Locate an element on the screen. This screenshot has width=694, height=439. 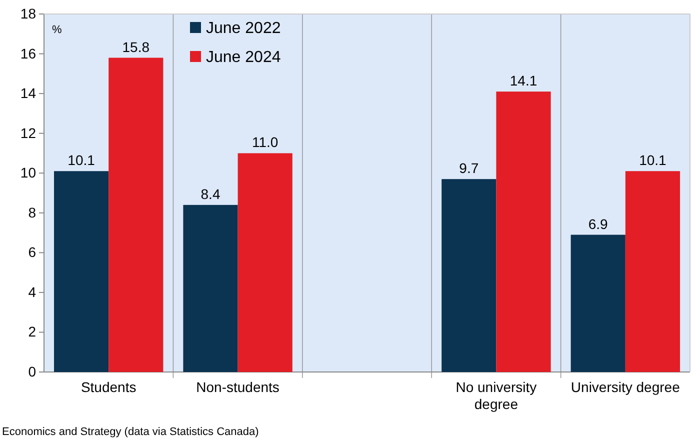
x-tick-label: Students is located at coordinates (108, 387).